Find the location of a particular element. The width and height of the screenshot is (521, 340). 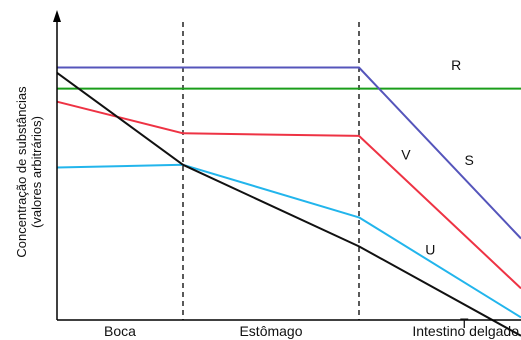

region-label-3: Intestino delgado is located at coordinates (465, 331).